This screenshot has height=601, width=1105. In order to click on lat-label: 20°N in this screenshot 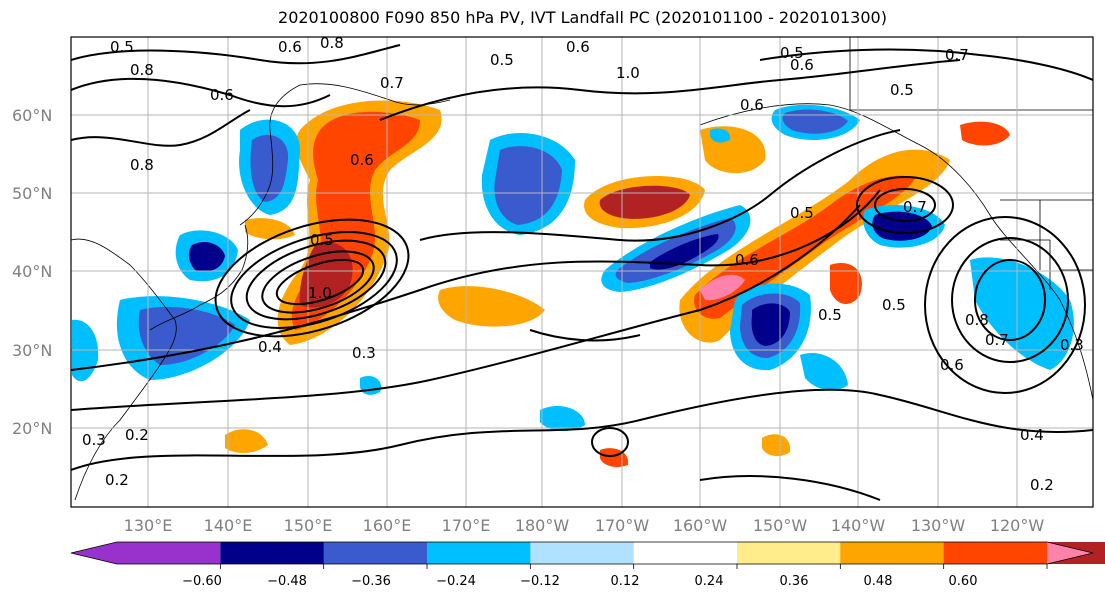, I will do `click(32, 428)`.